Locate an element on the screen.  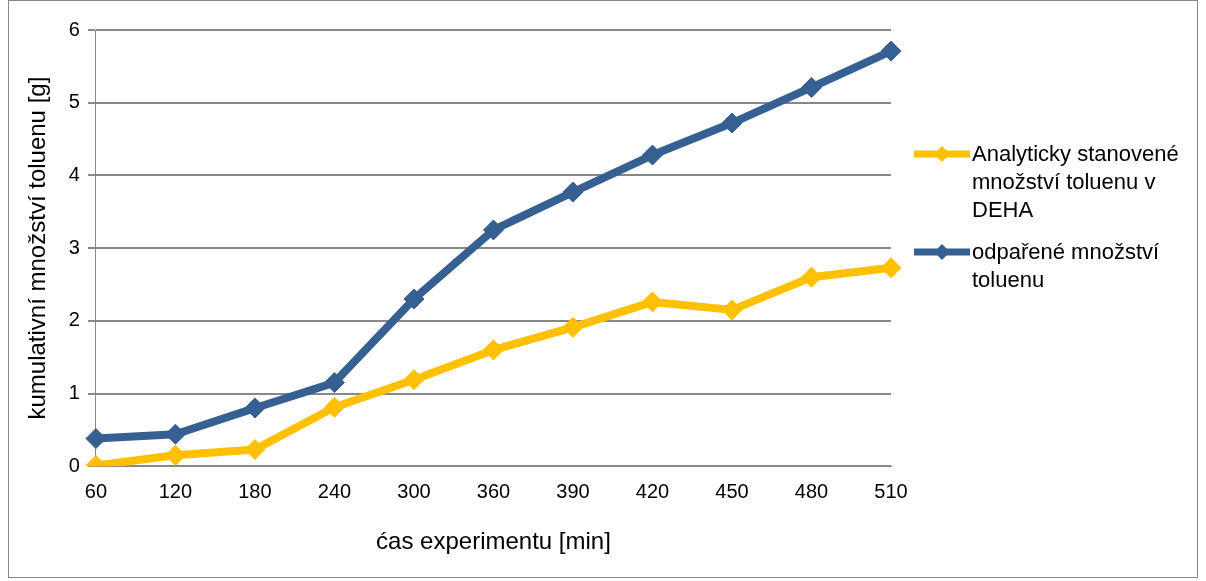
y-tick-label: 6 is located at coordinates (74, 28).